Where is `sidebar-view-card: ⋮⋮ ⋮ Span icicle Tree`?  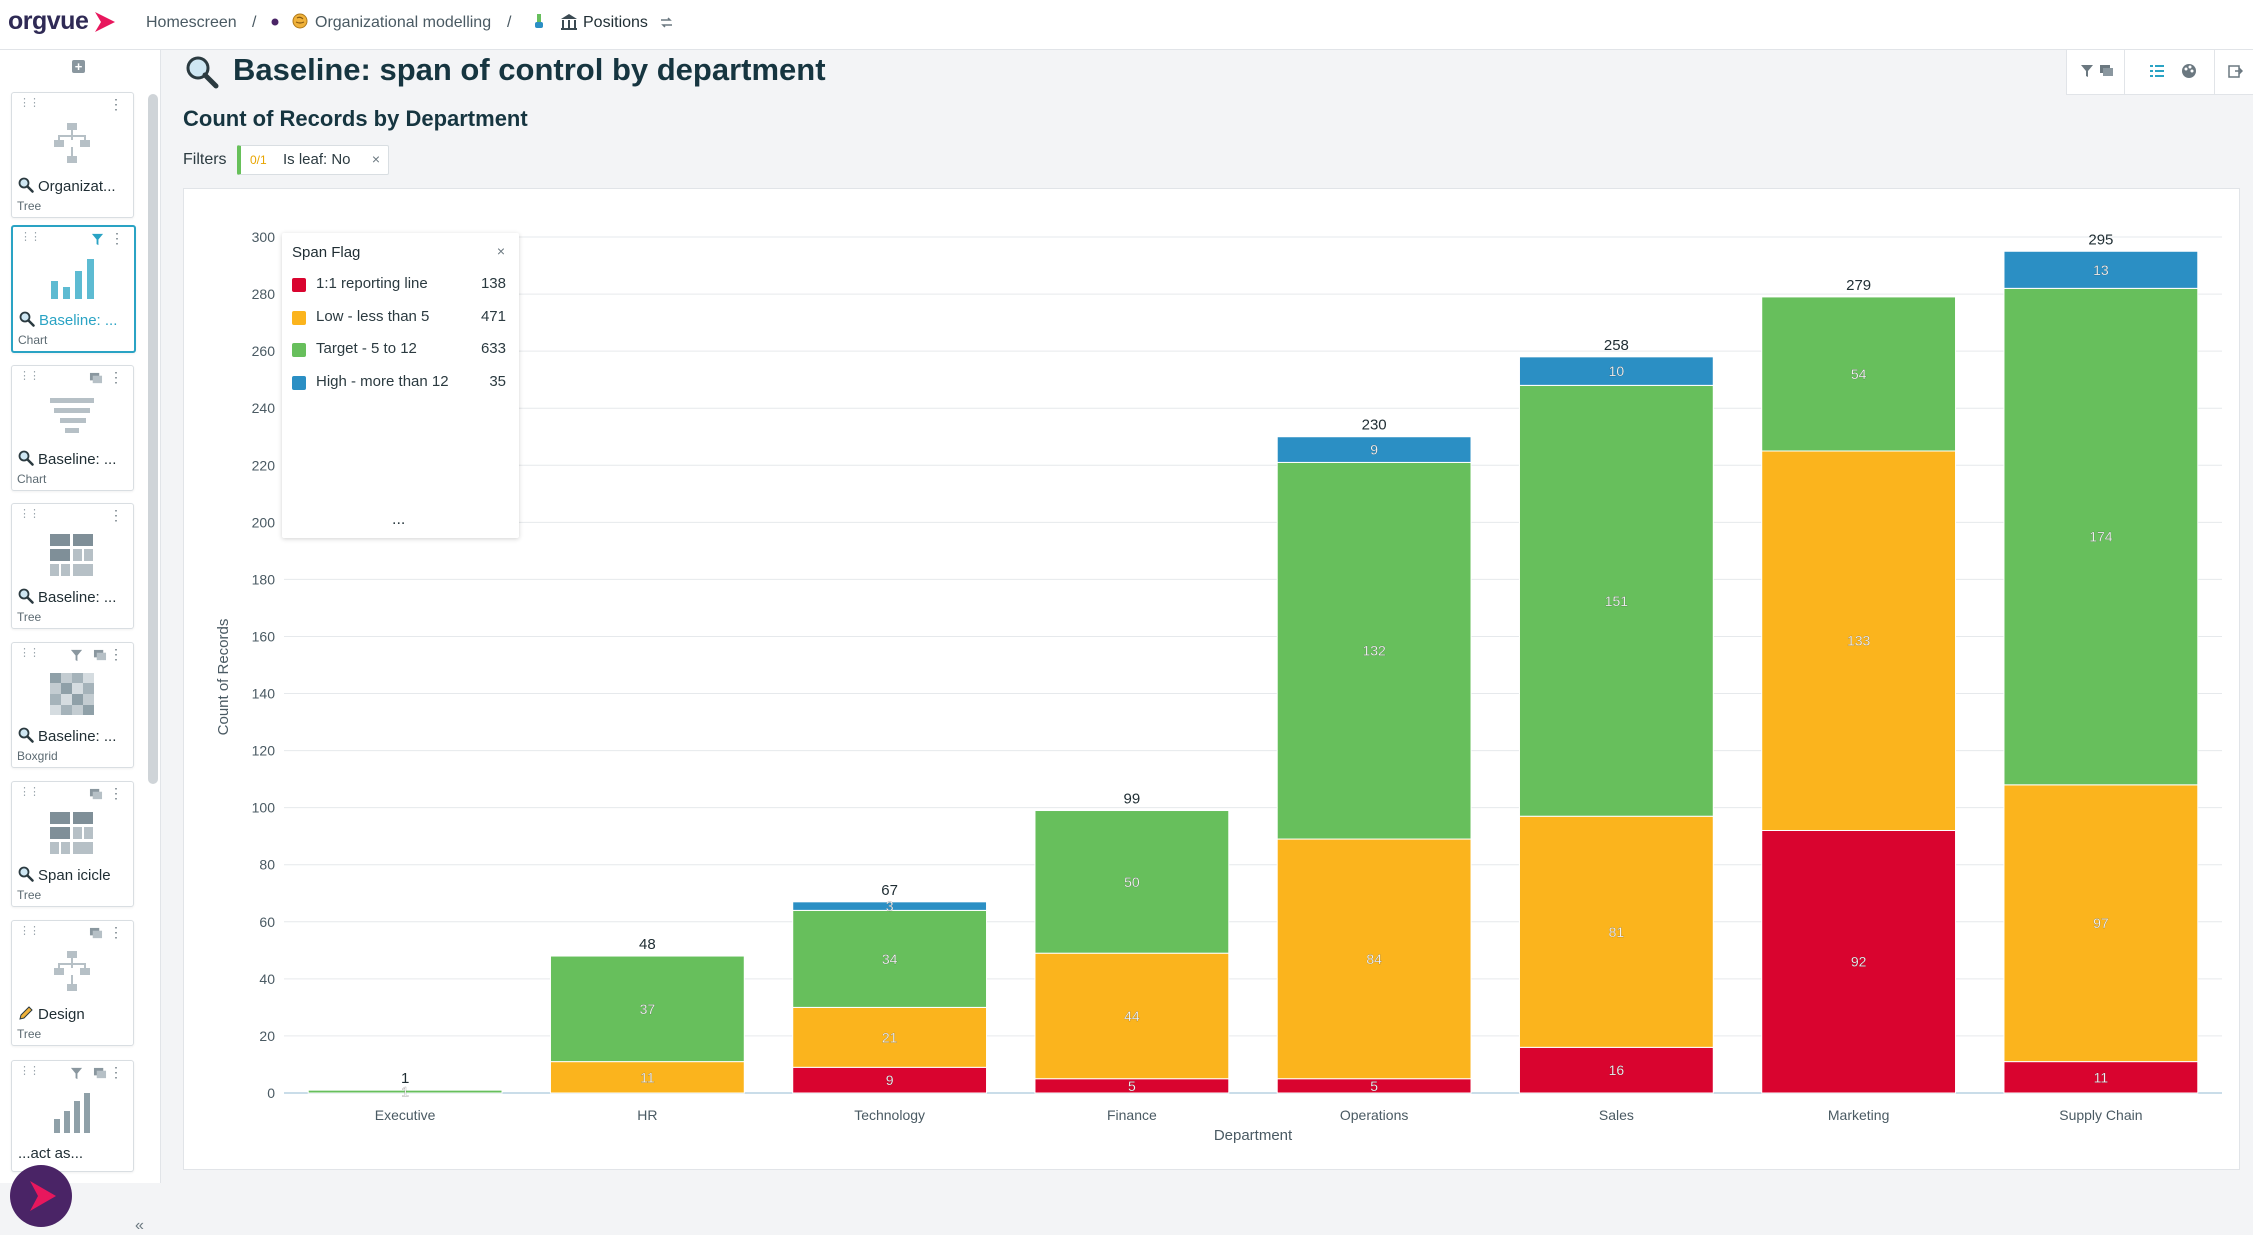 sidebar-view-card: ⋮⋮ ⋮ Span icicle Tree is located at coordinates (72, 844).